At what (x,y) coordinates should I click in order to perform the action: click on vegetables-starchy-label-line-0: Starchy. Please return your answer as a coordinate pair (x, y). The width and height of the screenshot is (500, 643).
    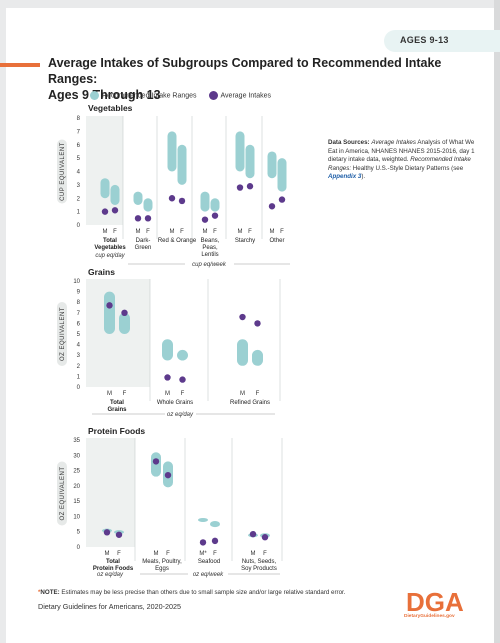
    Looking at the image, I should click on (245, 241).